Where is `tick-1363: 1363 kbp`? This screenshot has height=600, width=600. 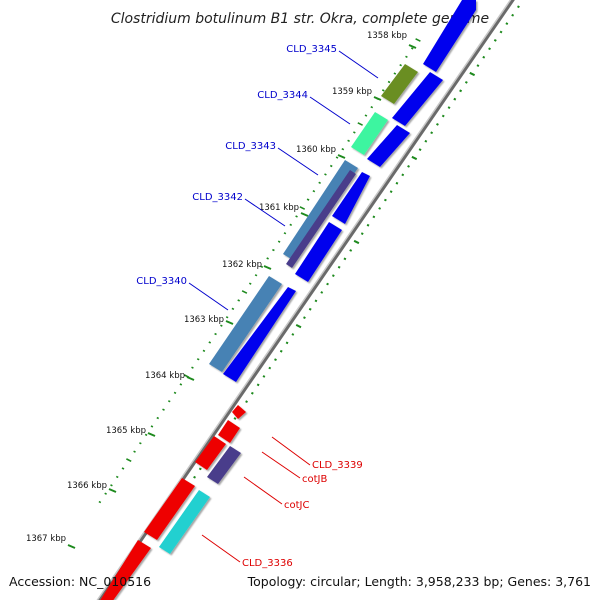
tick-1363: 1363 kbp is located at coordinates (209, 320).